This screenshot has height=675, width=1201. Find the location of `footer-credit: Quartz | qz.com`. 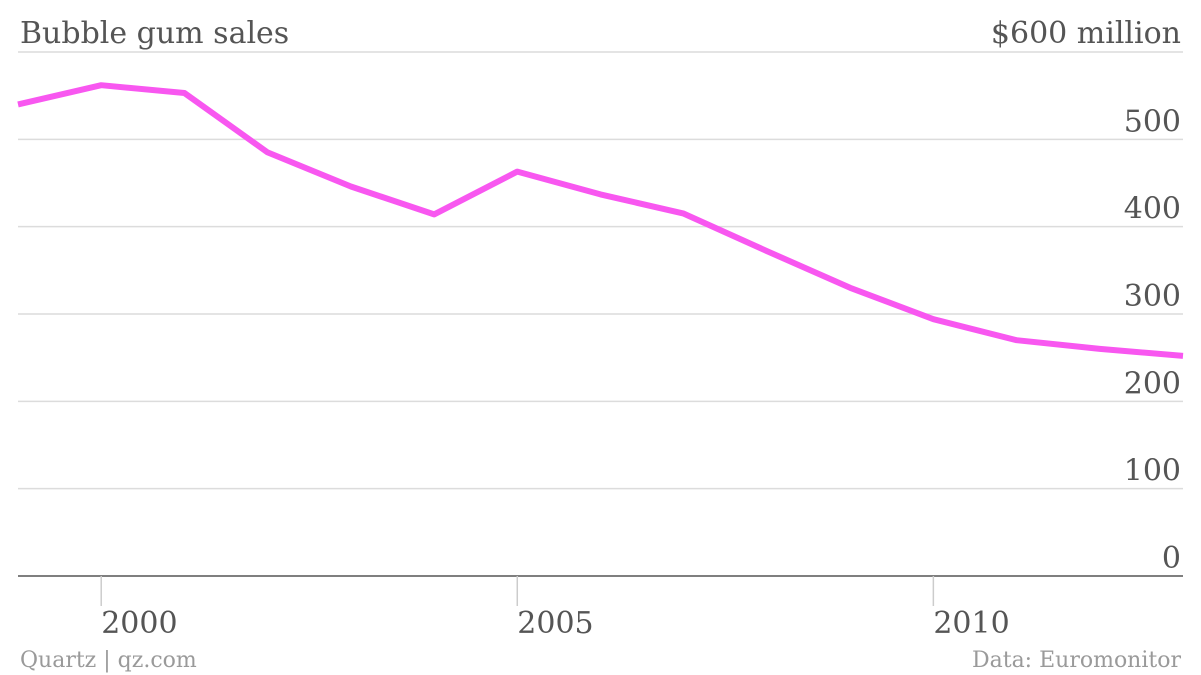

footer-credit: Quartz | qz.com is located at coordinates (108, 660).